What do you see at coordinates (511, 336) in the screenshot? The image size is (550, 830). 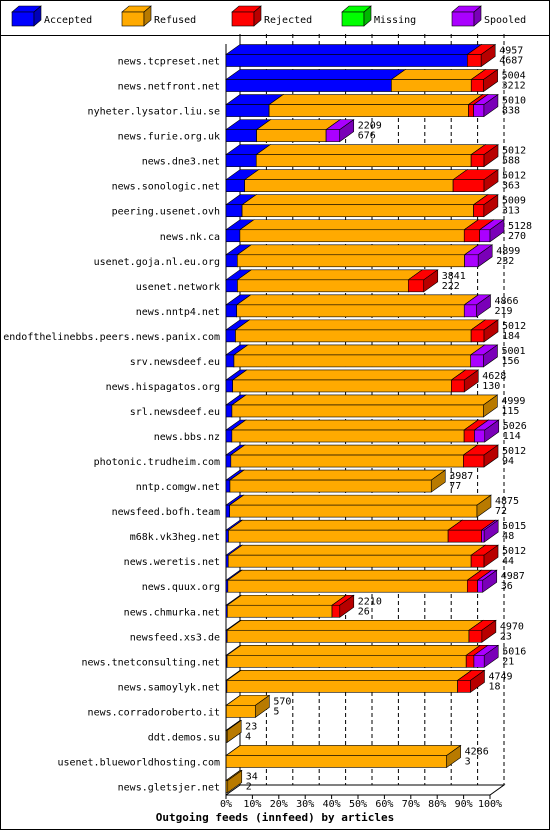 I see `value-accepted-11: 184` at bounding box center [511, 336].